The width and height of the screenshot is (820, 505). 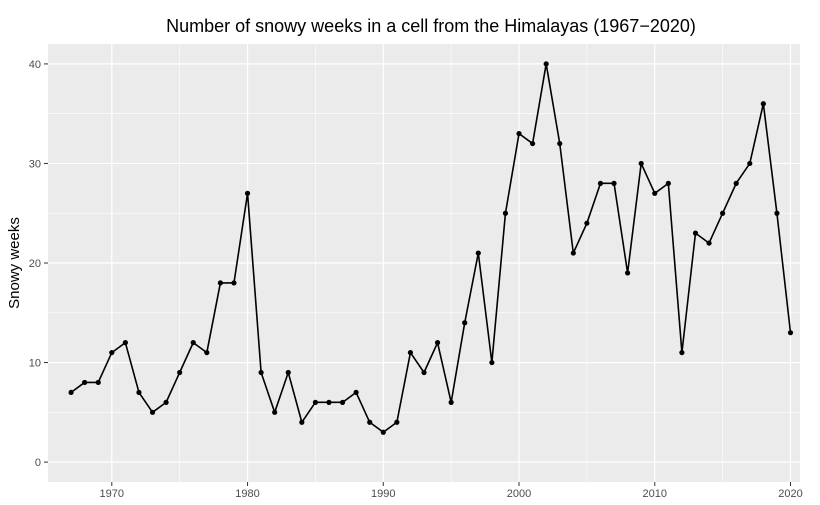 What do you see at coordinates (14, 263) in the screenshot?
I see `y-axis-title: Snowy weeks` at bounding box center [14, 263].